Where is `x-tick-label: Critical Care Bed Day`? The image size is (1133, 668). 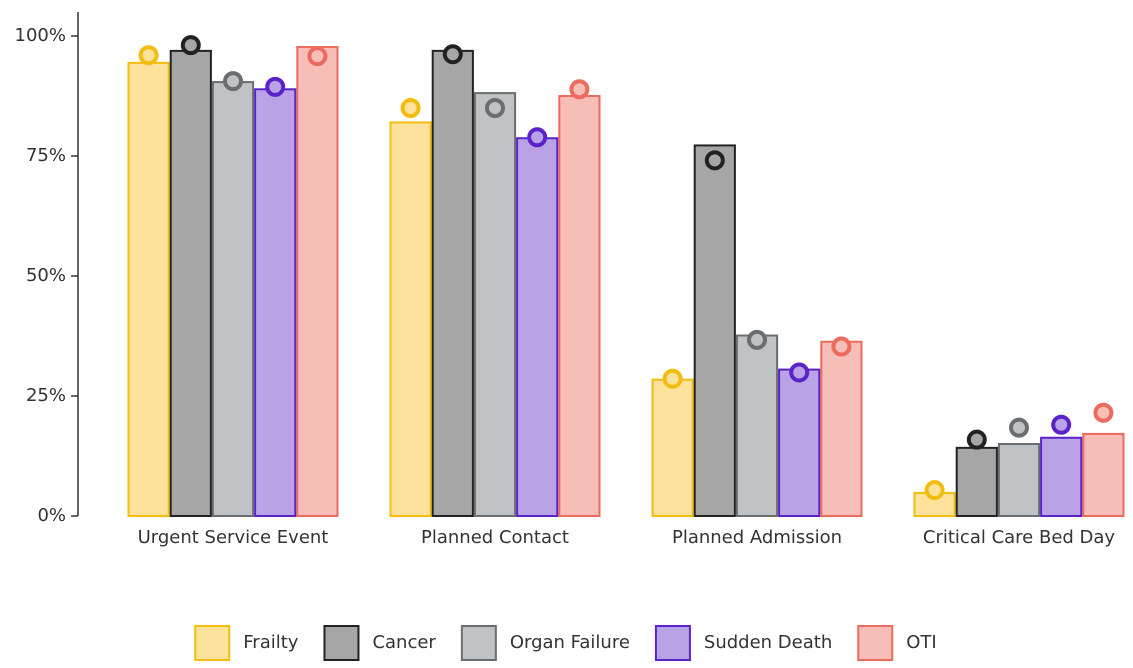 x-tick-label: Critical Care Bed Day is located at coordinates (1019, 537).